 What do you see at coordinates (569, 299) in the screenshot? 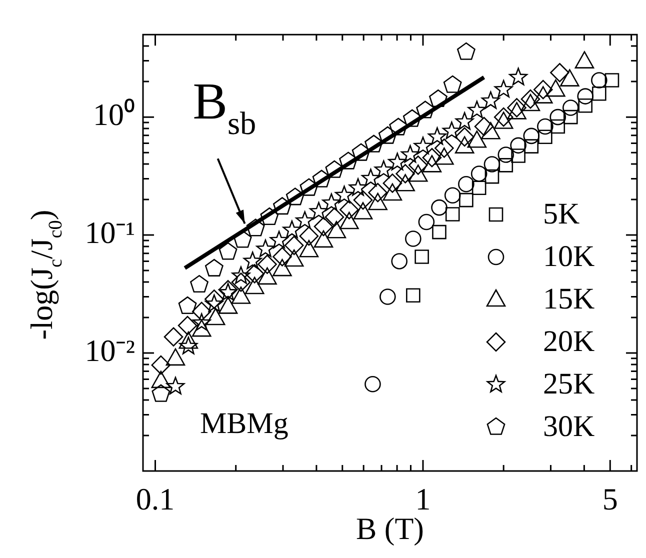
I see `legend-label: 15K` at bounding box center [569, 299].